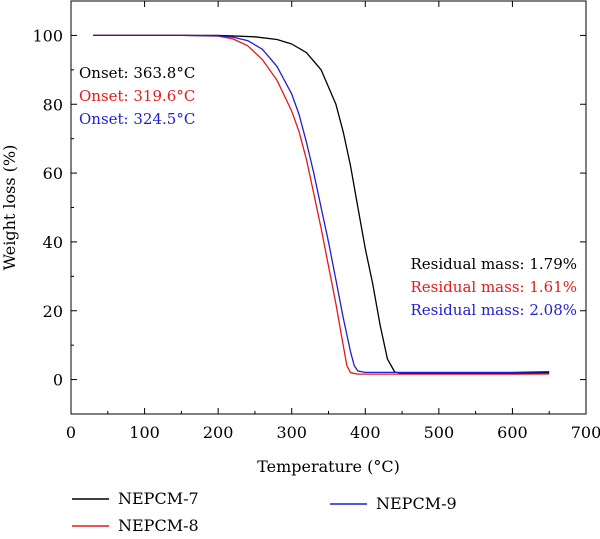 The width and height of the screenshot is (600, 539). I want to click on onset-annotation: Onset: 363.8°C, so click(137, 73).